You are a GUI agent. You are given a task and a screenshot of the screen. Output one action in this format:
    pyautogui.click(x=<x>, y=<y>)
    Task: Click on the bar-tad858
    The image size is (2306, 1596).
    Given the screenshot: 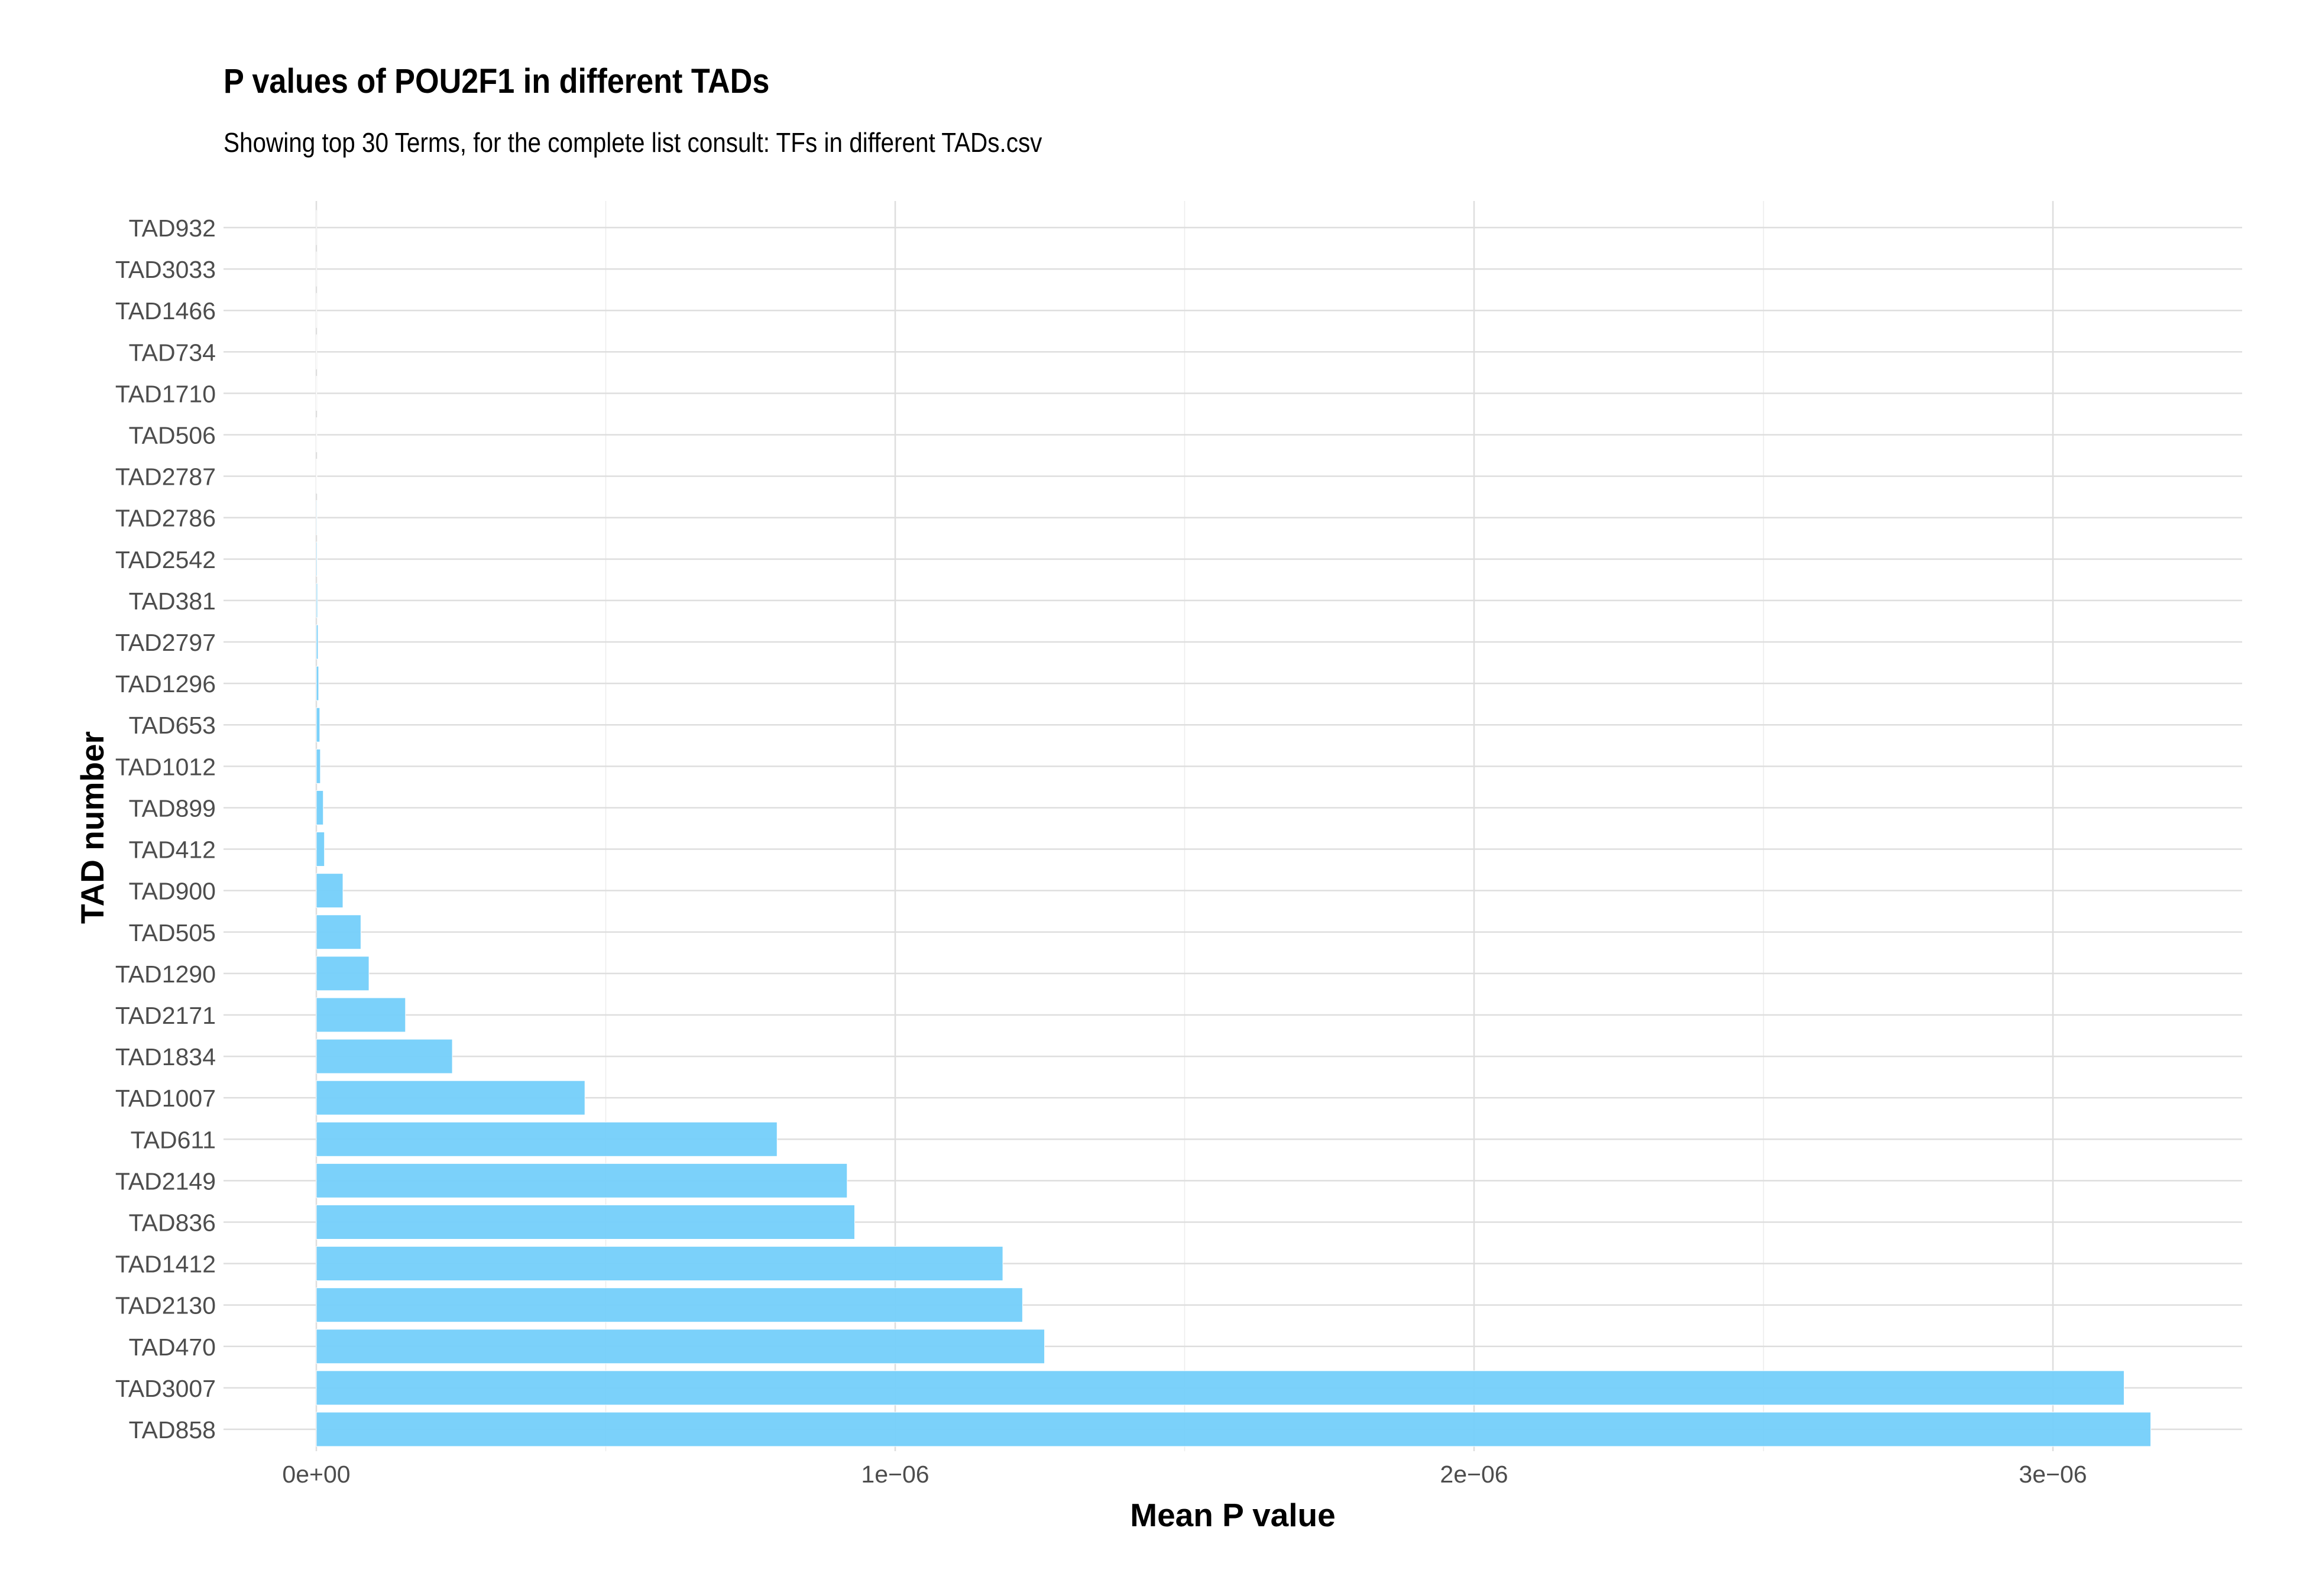 What is the action you would take?
    pyautogui.click(x=1233, y=1429)
    